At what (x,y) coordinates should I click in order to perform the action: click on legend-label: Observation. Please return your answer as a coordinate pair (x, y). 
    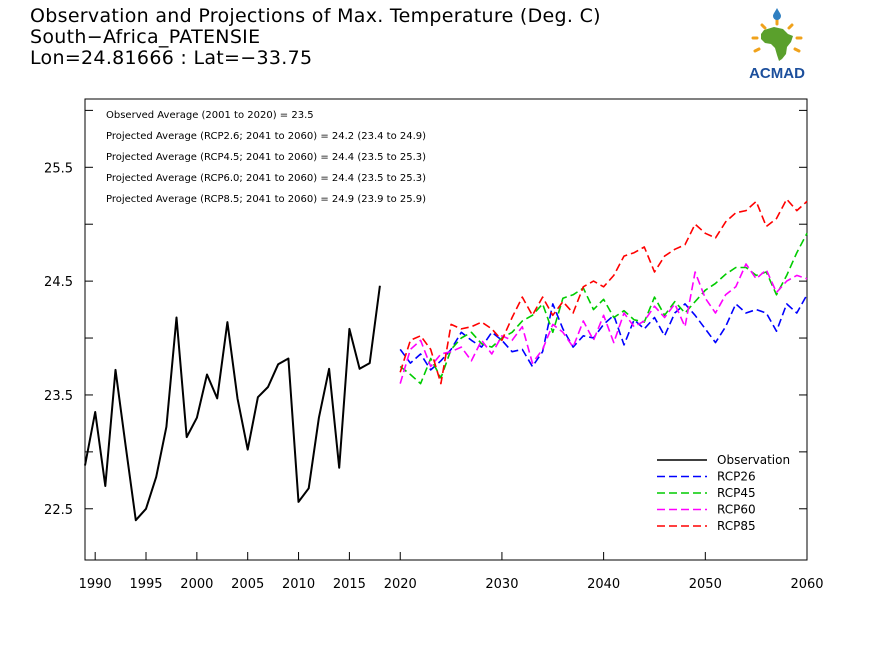
    Looking at the image, I should click on (753, 460).